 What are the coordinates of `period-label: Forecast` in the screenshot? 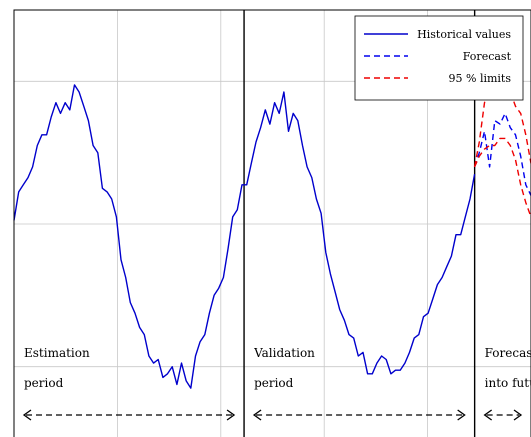 It's located at (508, 353).